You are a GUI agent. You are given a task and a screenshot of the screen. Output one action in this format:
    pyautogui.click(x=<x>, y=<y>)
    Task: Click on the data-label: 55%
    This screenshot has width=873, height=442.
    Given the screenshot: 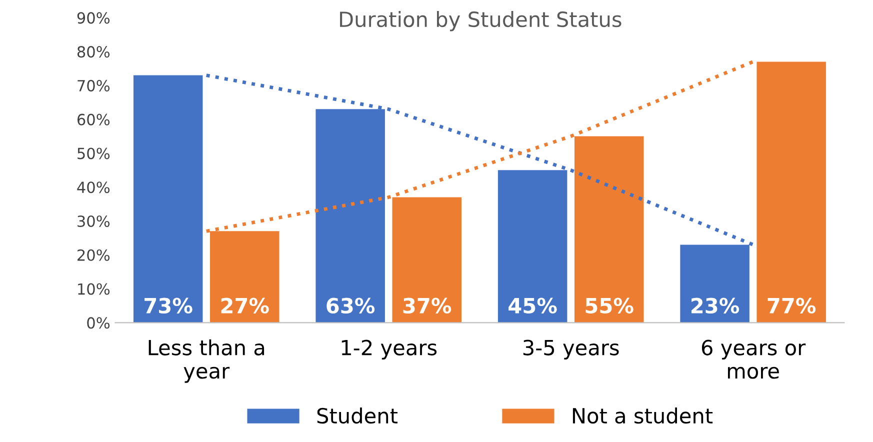 What is the action you would take?
    pyautogui.click(x=610, y=306)
    